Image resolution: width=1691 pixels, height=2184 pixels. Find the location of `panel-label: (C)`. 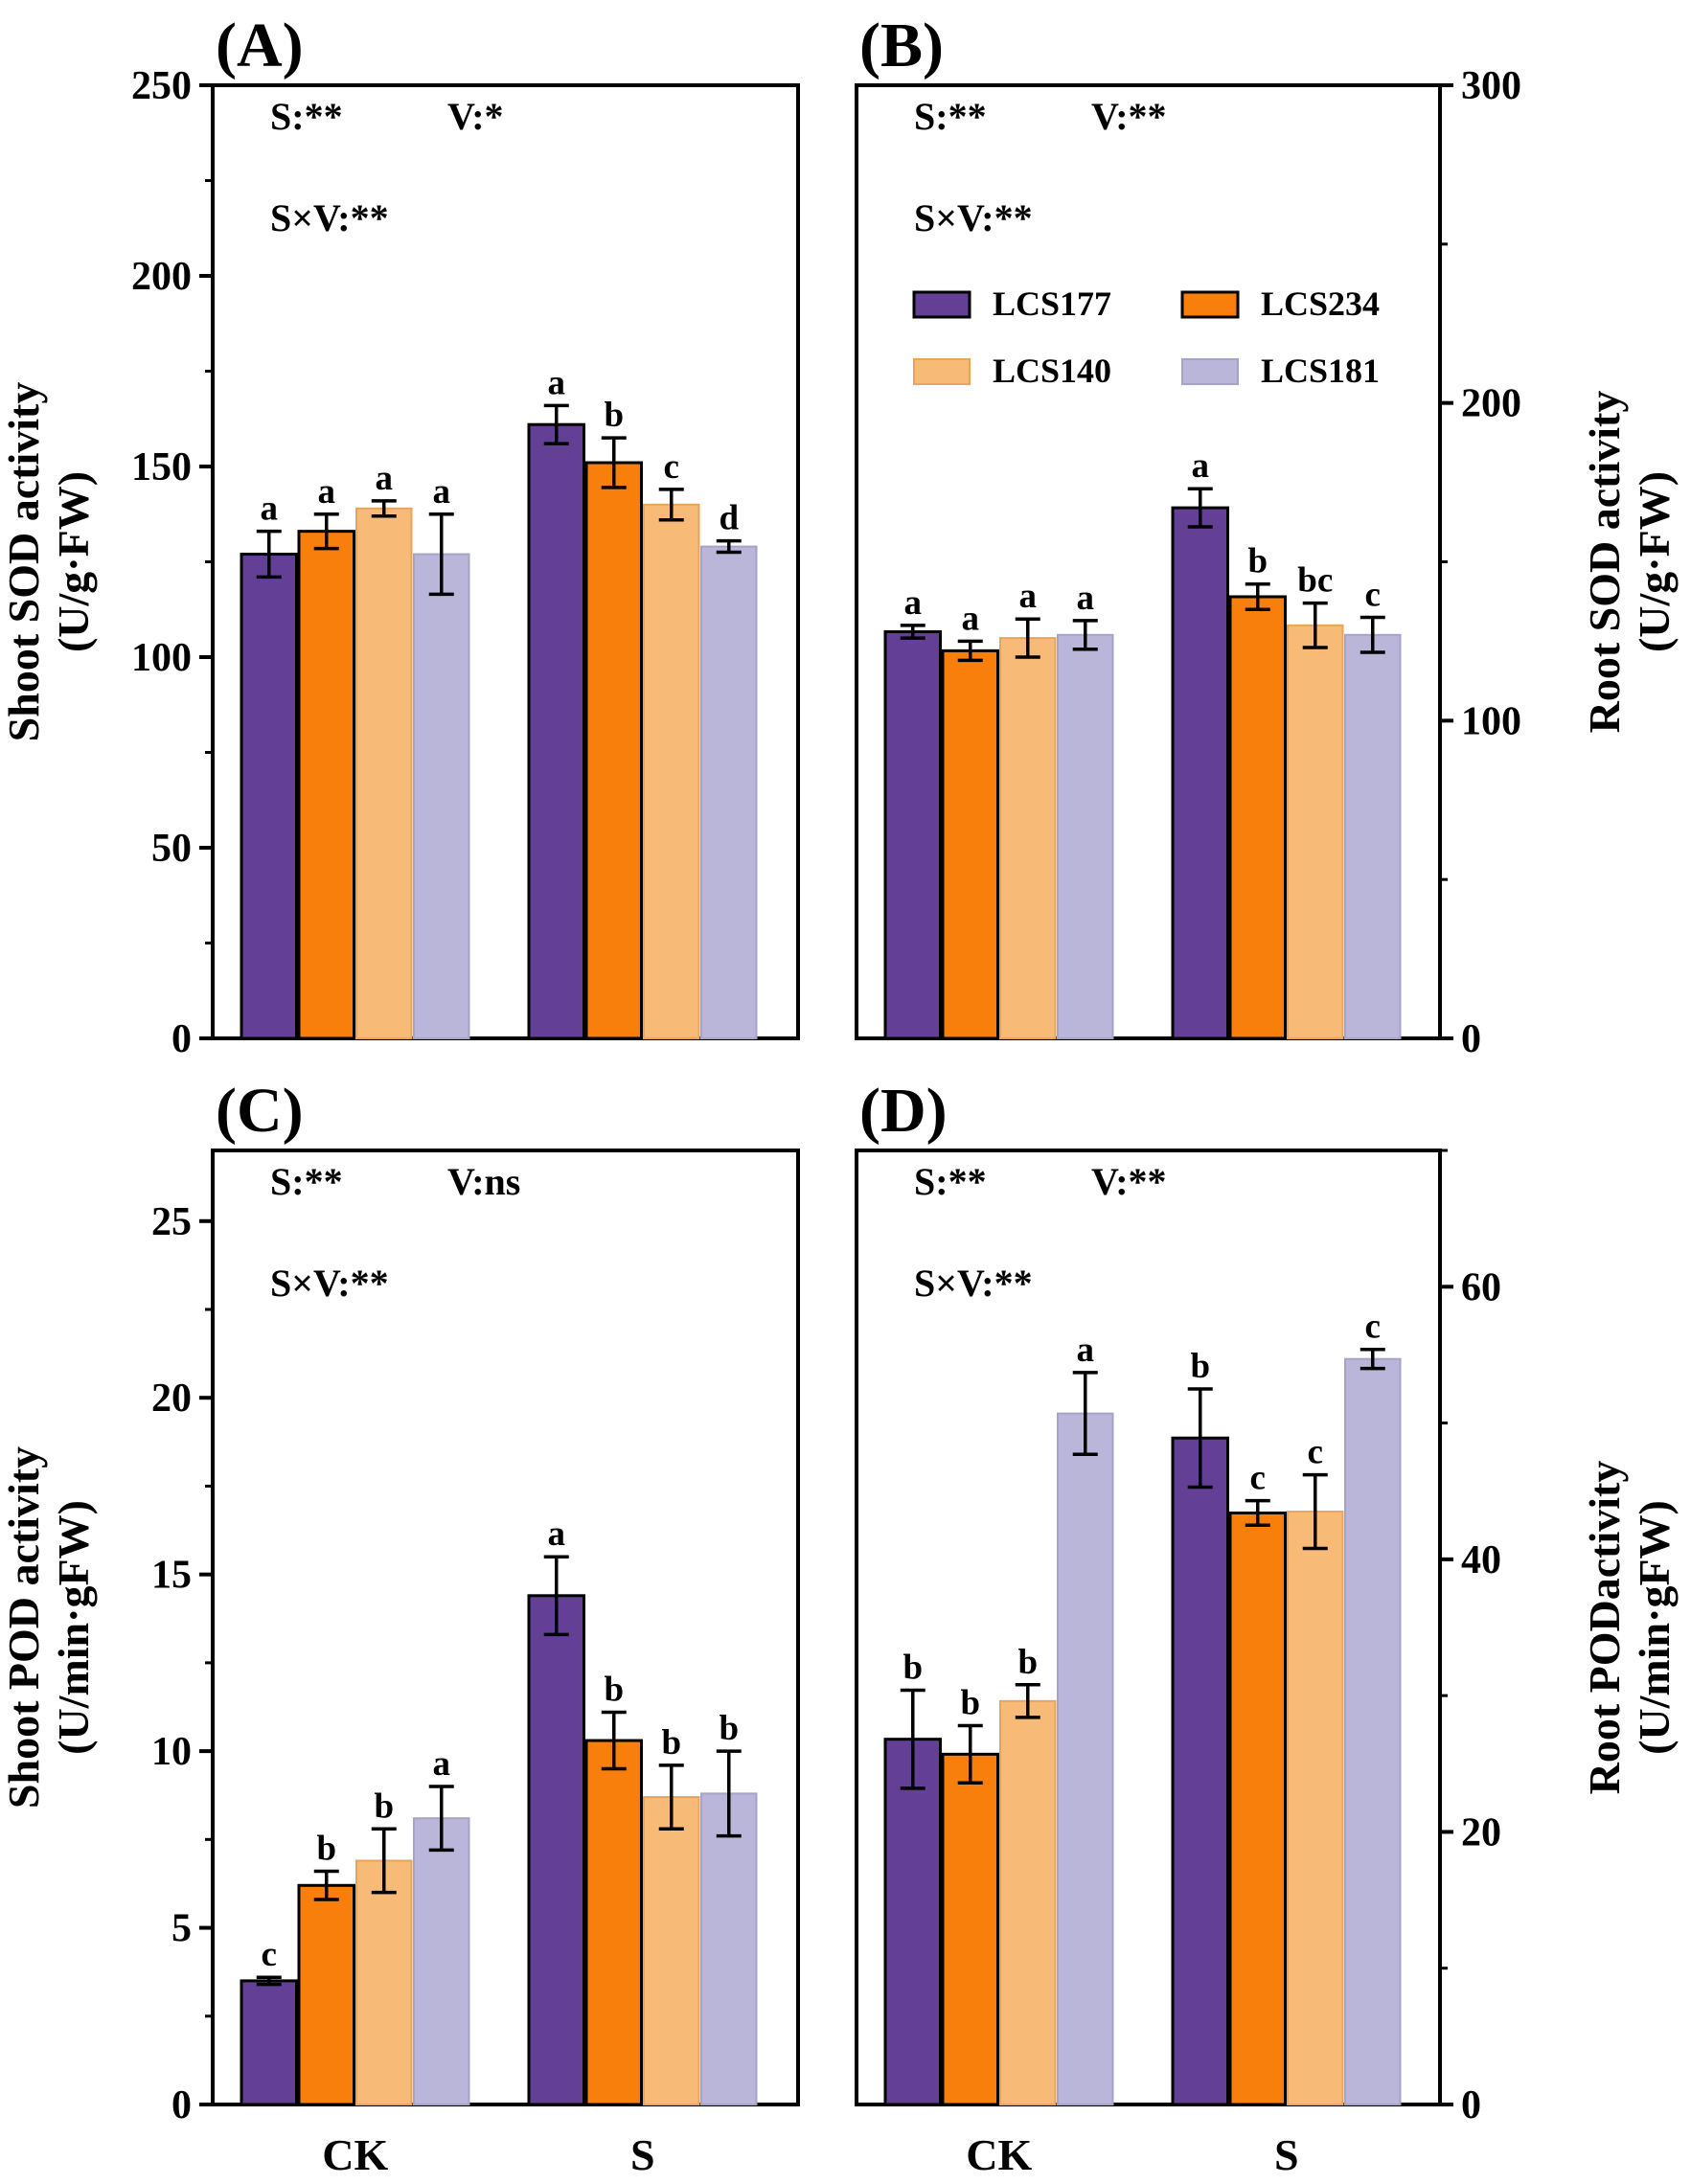

panel-label: (C) is located at coordinates (260, 1111).